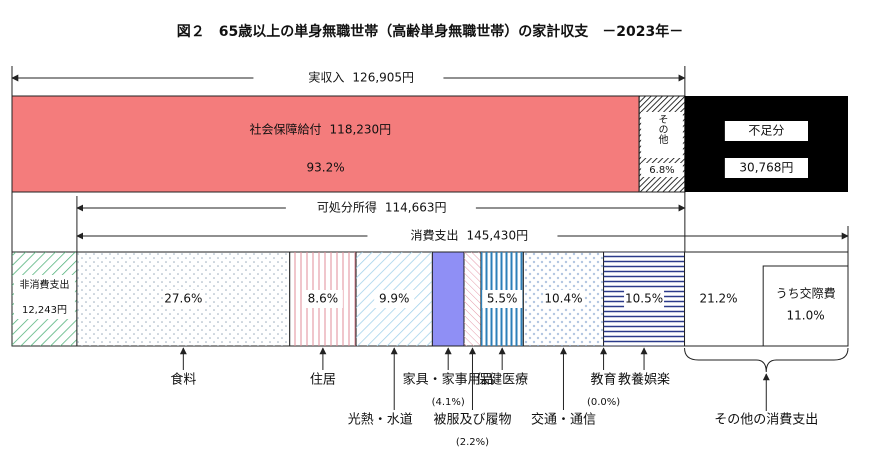 The image size is (870, 460). I want to click on category-label: 被服及び履物, so click(472, 420).